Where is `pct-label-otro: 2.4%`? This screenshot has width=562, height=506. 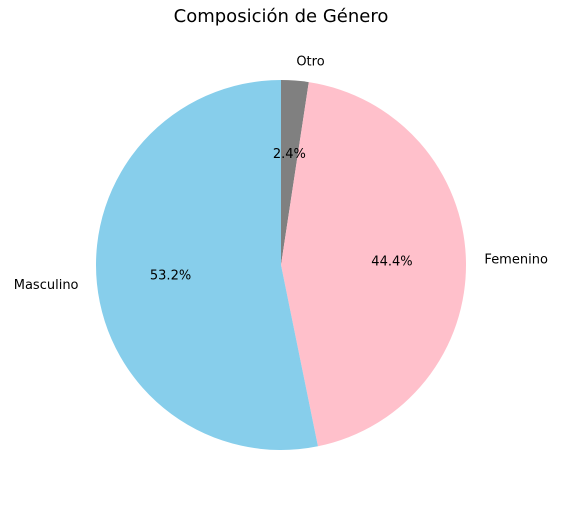
pct-label-otro: 2.4% is located at coordinates (289, 154).